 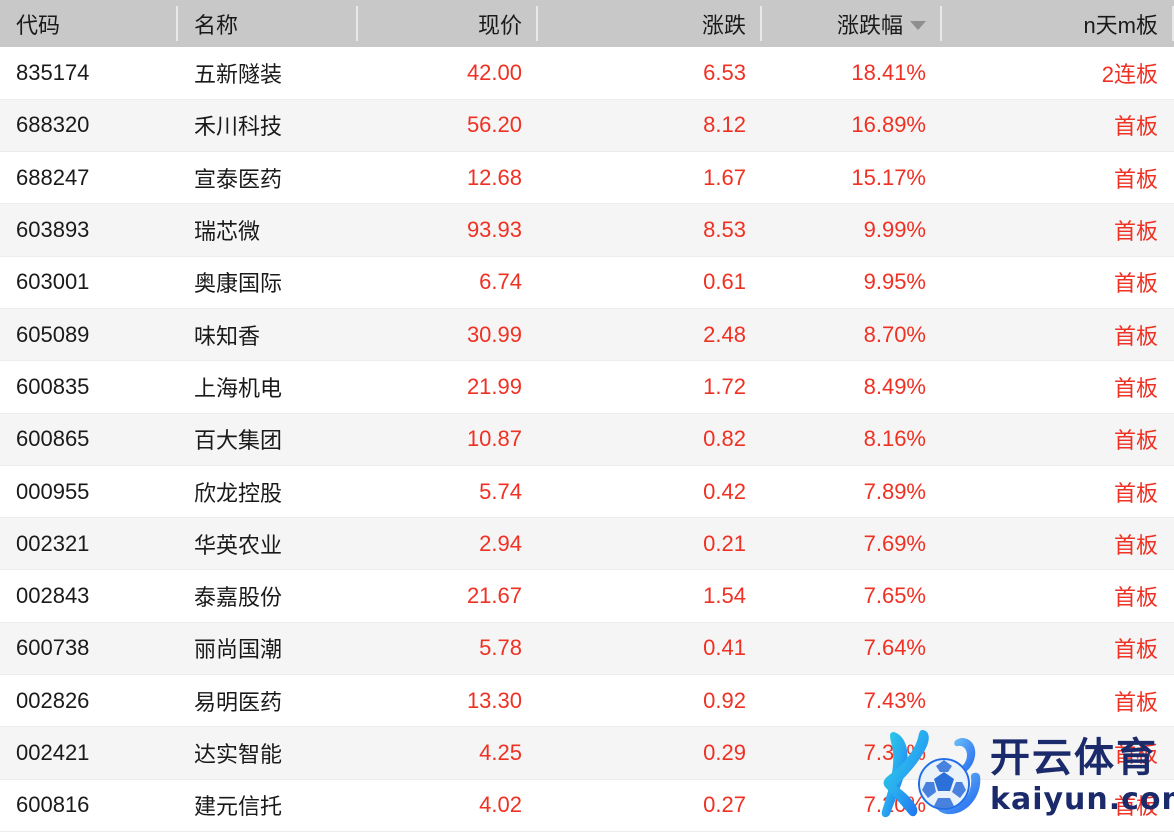 I want to click on column-header-code: 代码, so click(x=89, y=23).